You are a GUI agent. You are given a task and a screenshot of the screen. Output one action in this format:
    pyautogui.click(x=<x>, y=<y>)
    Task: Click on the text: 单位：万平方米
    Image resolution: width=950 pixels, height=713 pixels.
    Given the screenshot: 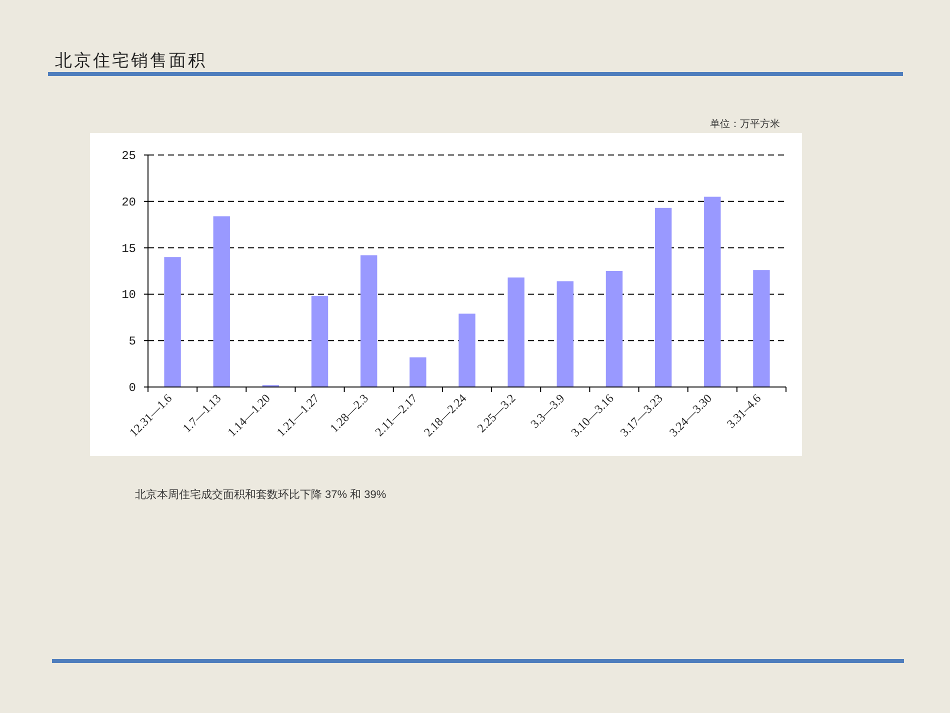 What is the action you would take?
    pyautogui.click(x=745, y=124)
    